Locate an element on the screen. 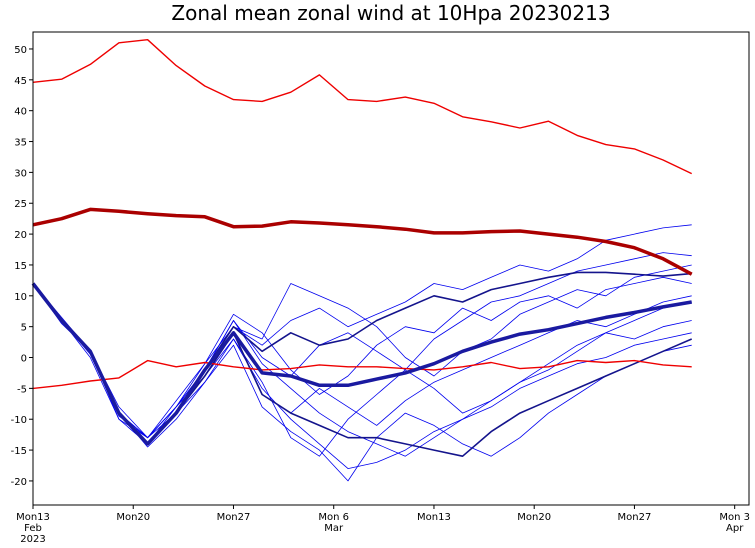  y-tick-label: 15 is located at coordinates (20, 266).